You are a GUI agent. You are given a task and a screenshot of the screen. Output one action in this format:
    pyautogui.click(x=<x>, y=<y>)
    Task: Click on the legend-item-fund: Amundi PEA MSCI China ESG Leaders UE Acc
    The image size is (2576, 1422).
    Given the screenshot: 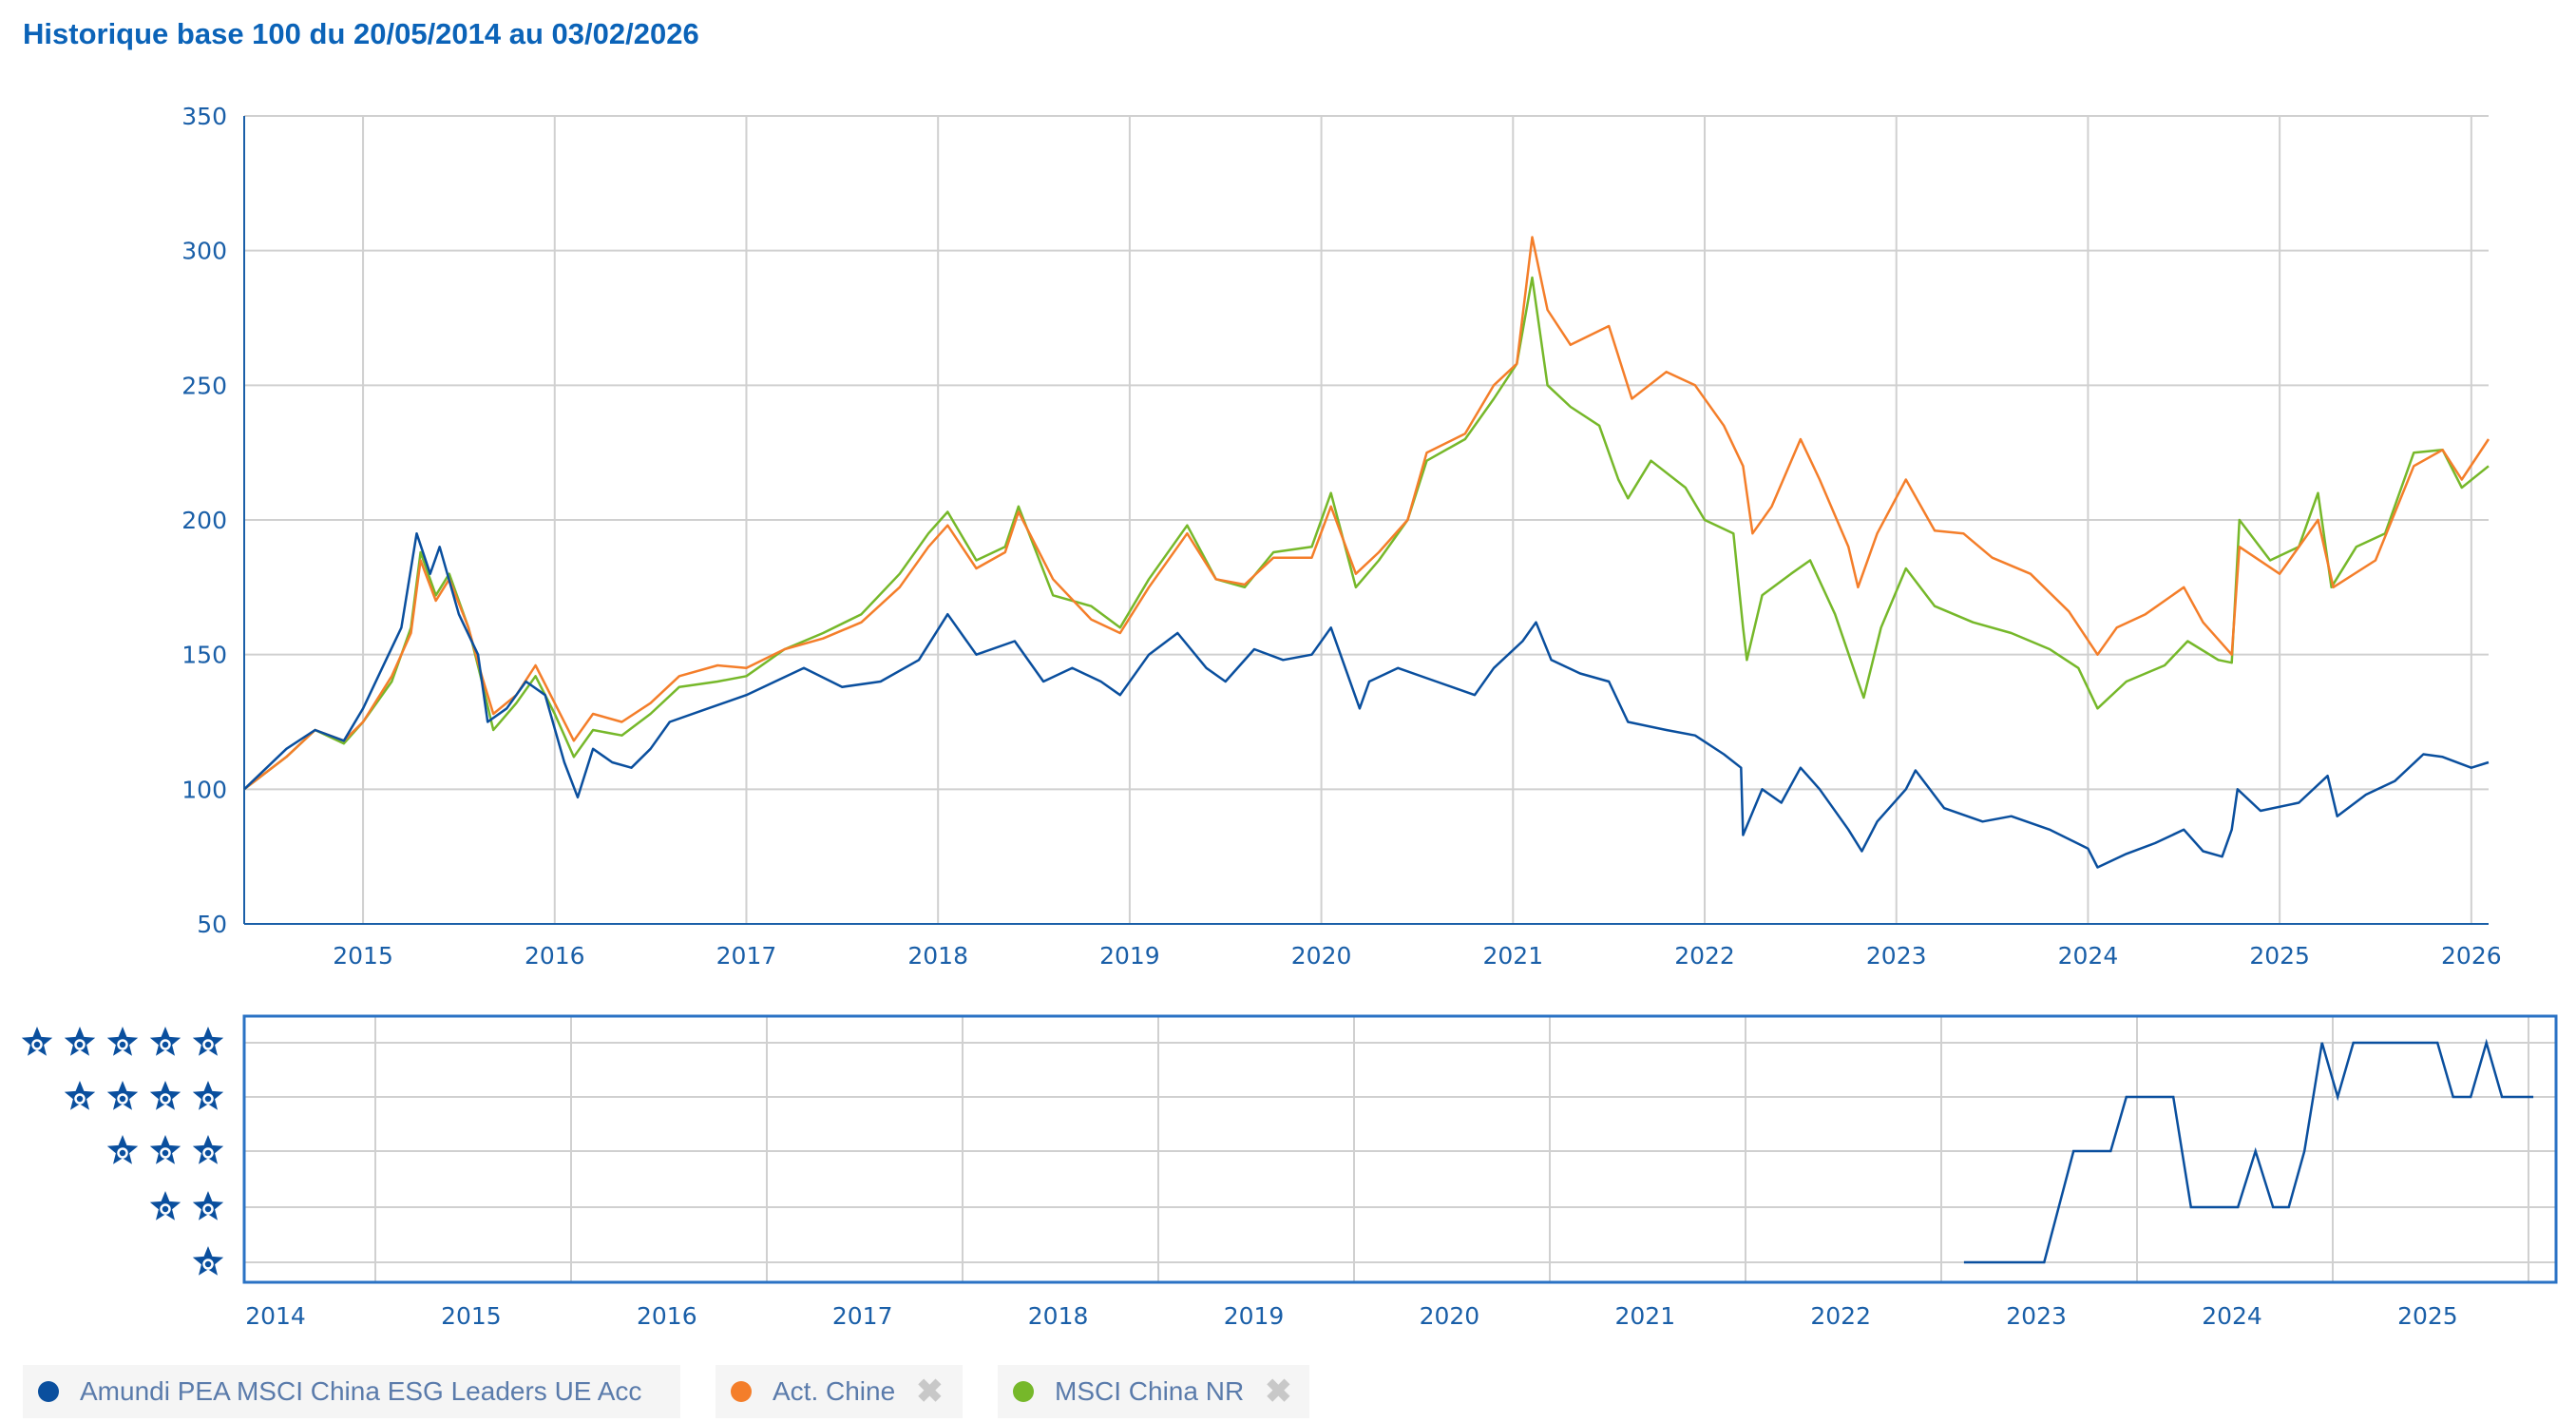 What is the action you would take?
    pyautogui.click(x=351, y=1392)
    